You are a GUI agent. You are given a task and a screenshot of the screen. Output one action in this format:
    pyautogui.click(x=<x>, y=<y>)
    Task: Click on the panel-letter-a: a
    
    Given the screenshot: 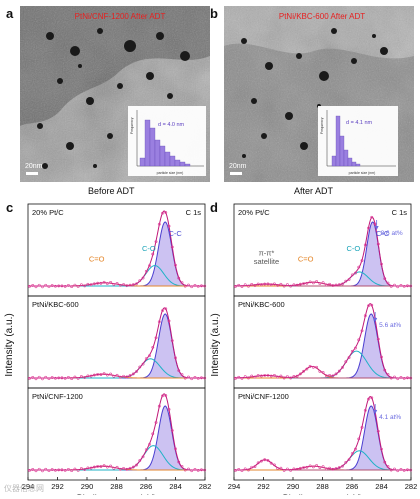 What is the action you would take?
    pyautogui.click(x=10, y=13)
    